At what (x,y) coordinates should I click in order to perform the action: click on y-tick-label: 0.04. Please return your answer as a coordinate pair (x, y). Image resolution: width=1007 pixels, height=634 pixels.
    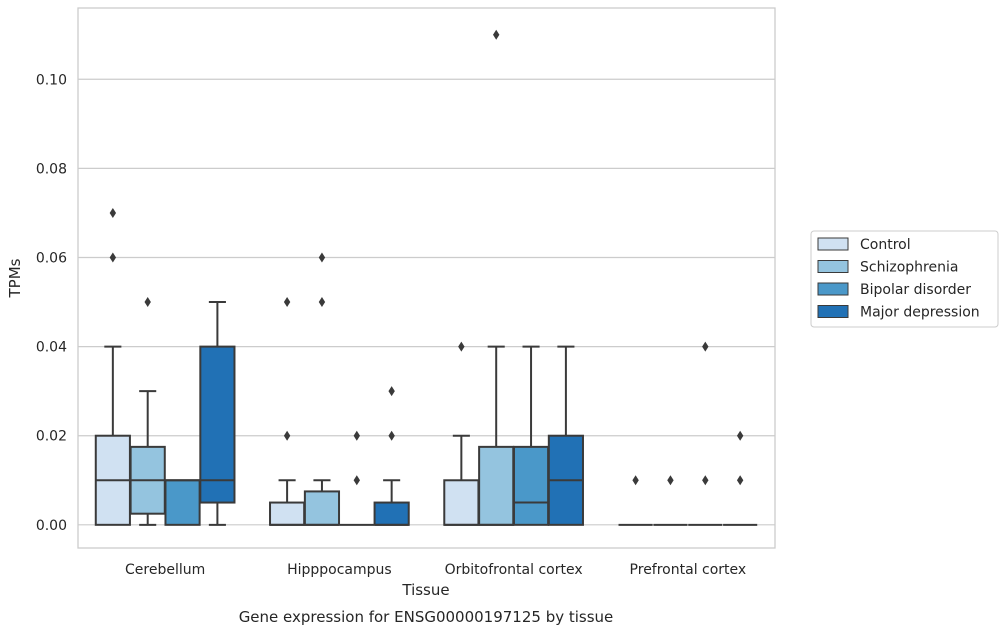
    Looking at the image, I should click on (51, 348).